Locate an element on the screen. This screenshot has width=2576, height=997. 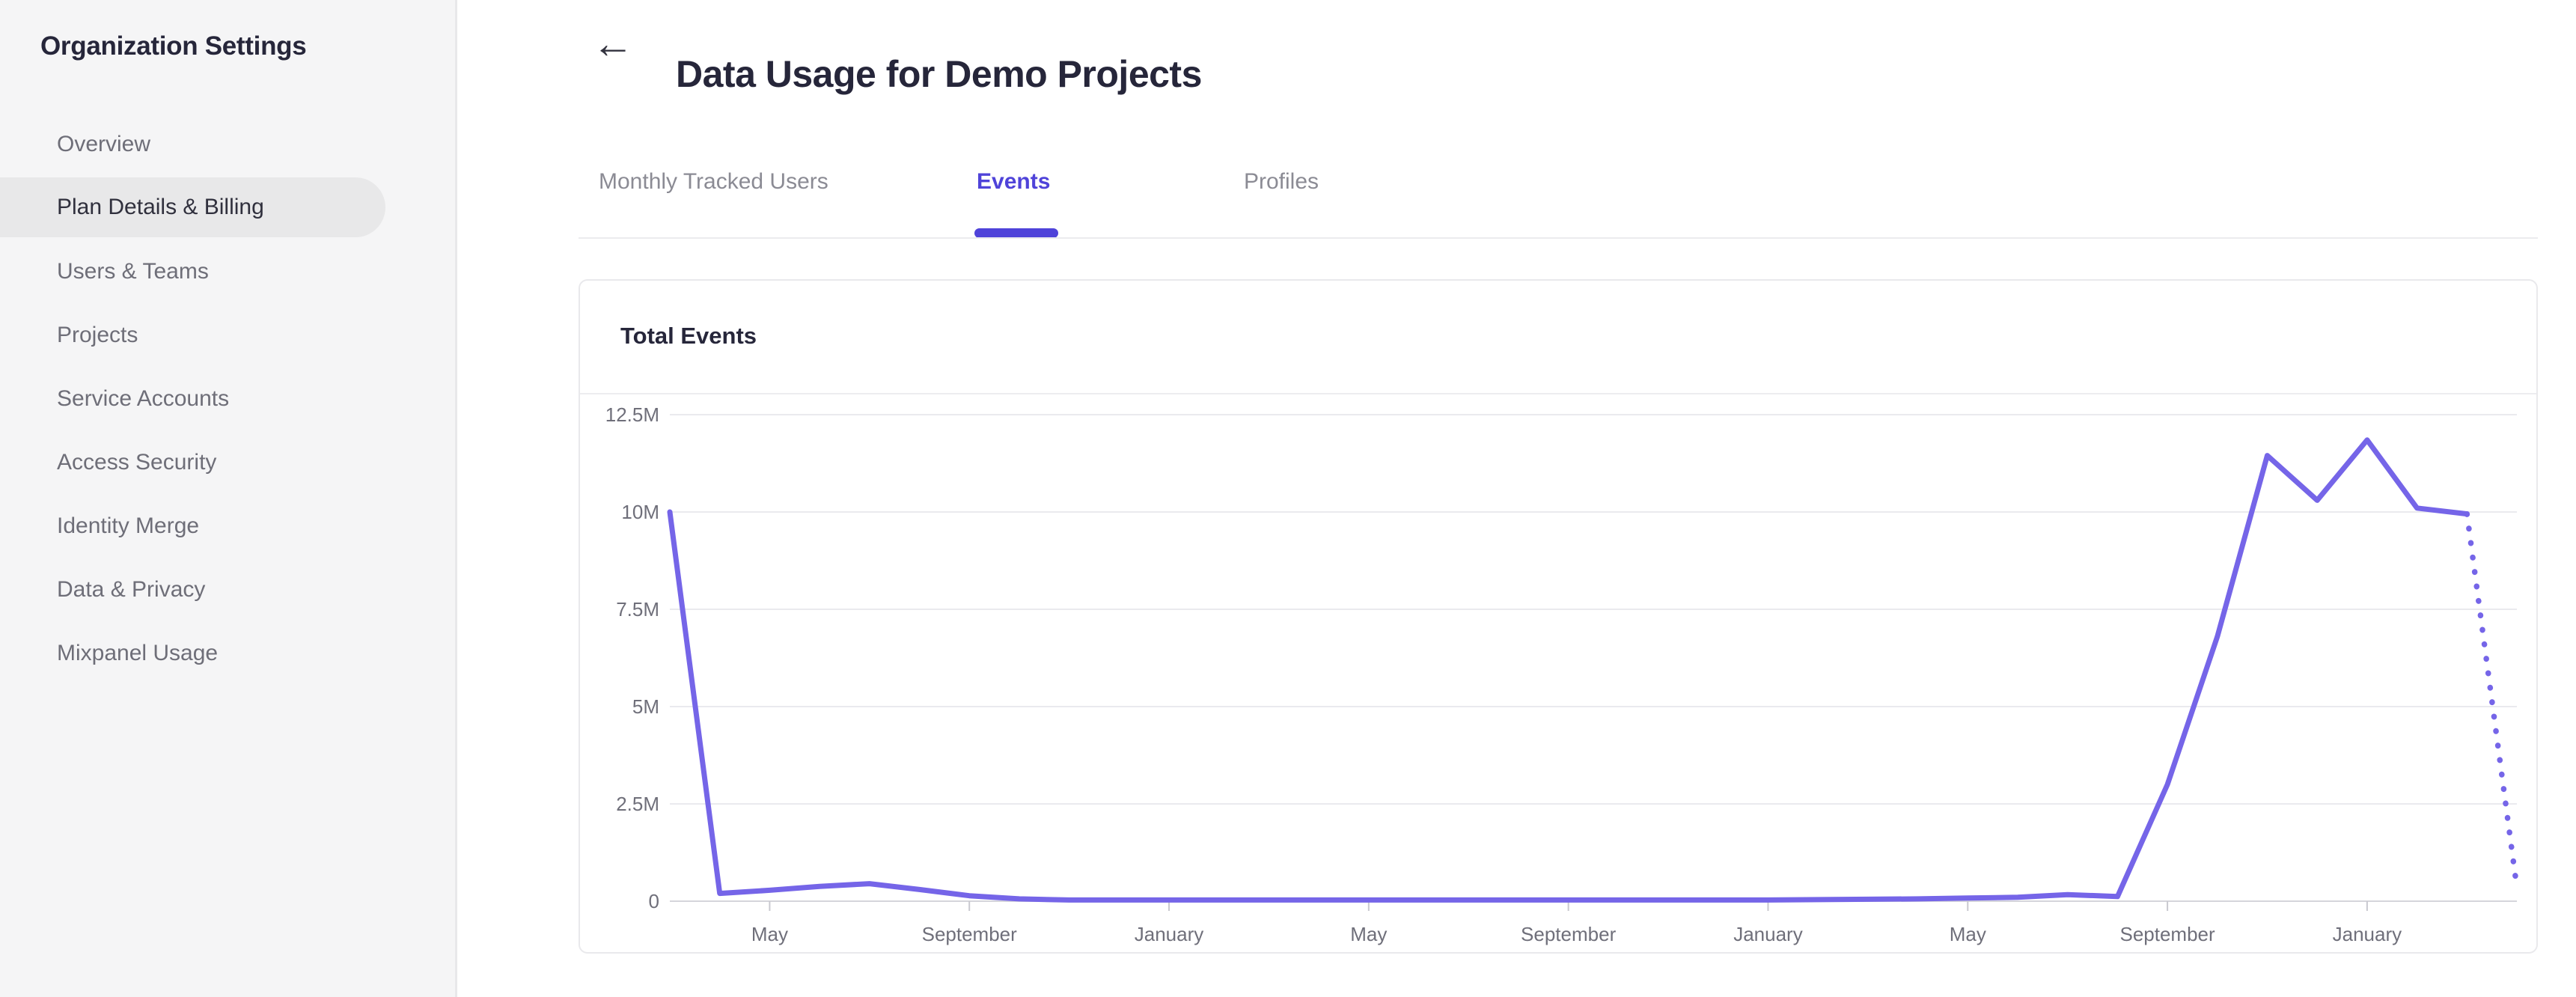
active-tab-underline is located at coordinates (1016, 233).